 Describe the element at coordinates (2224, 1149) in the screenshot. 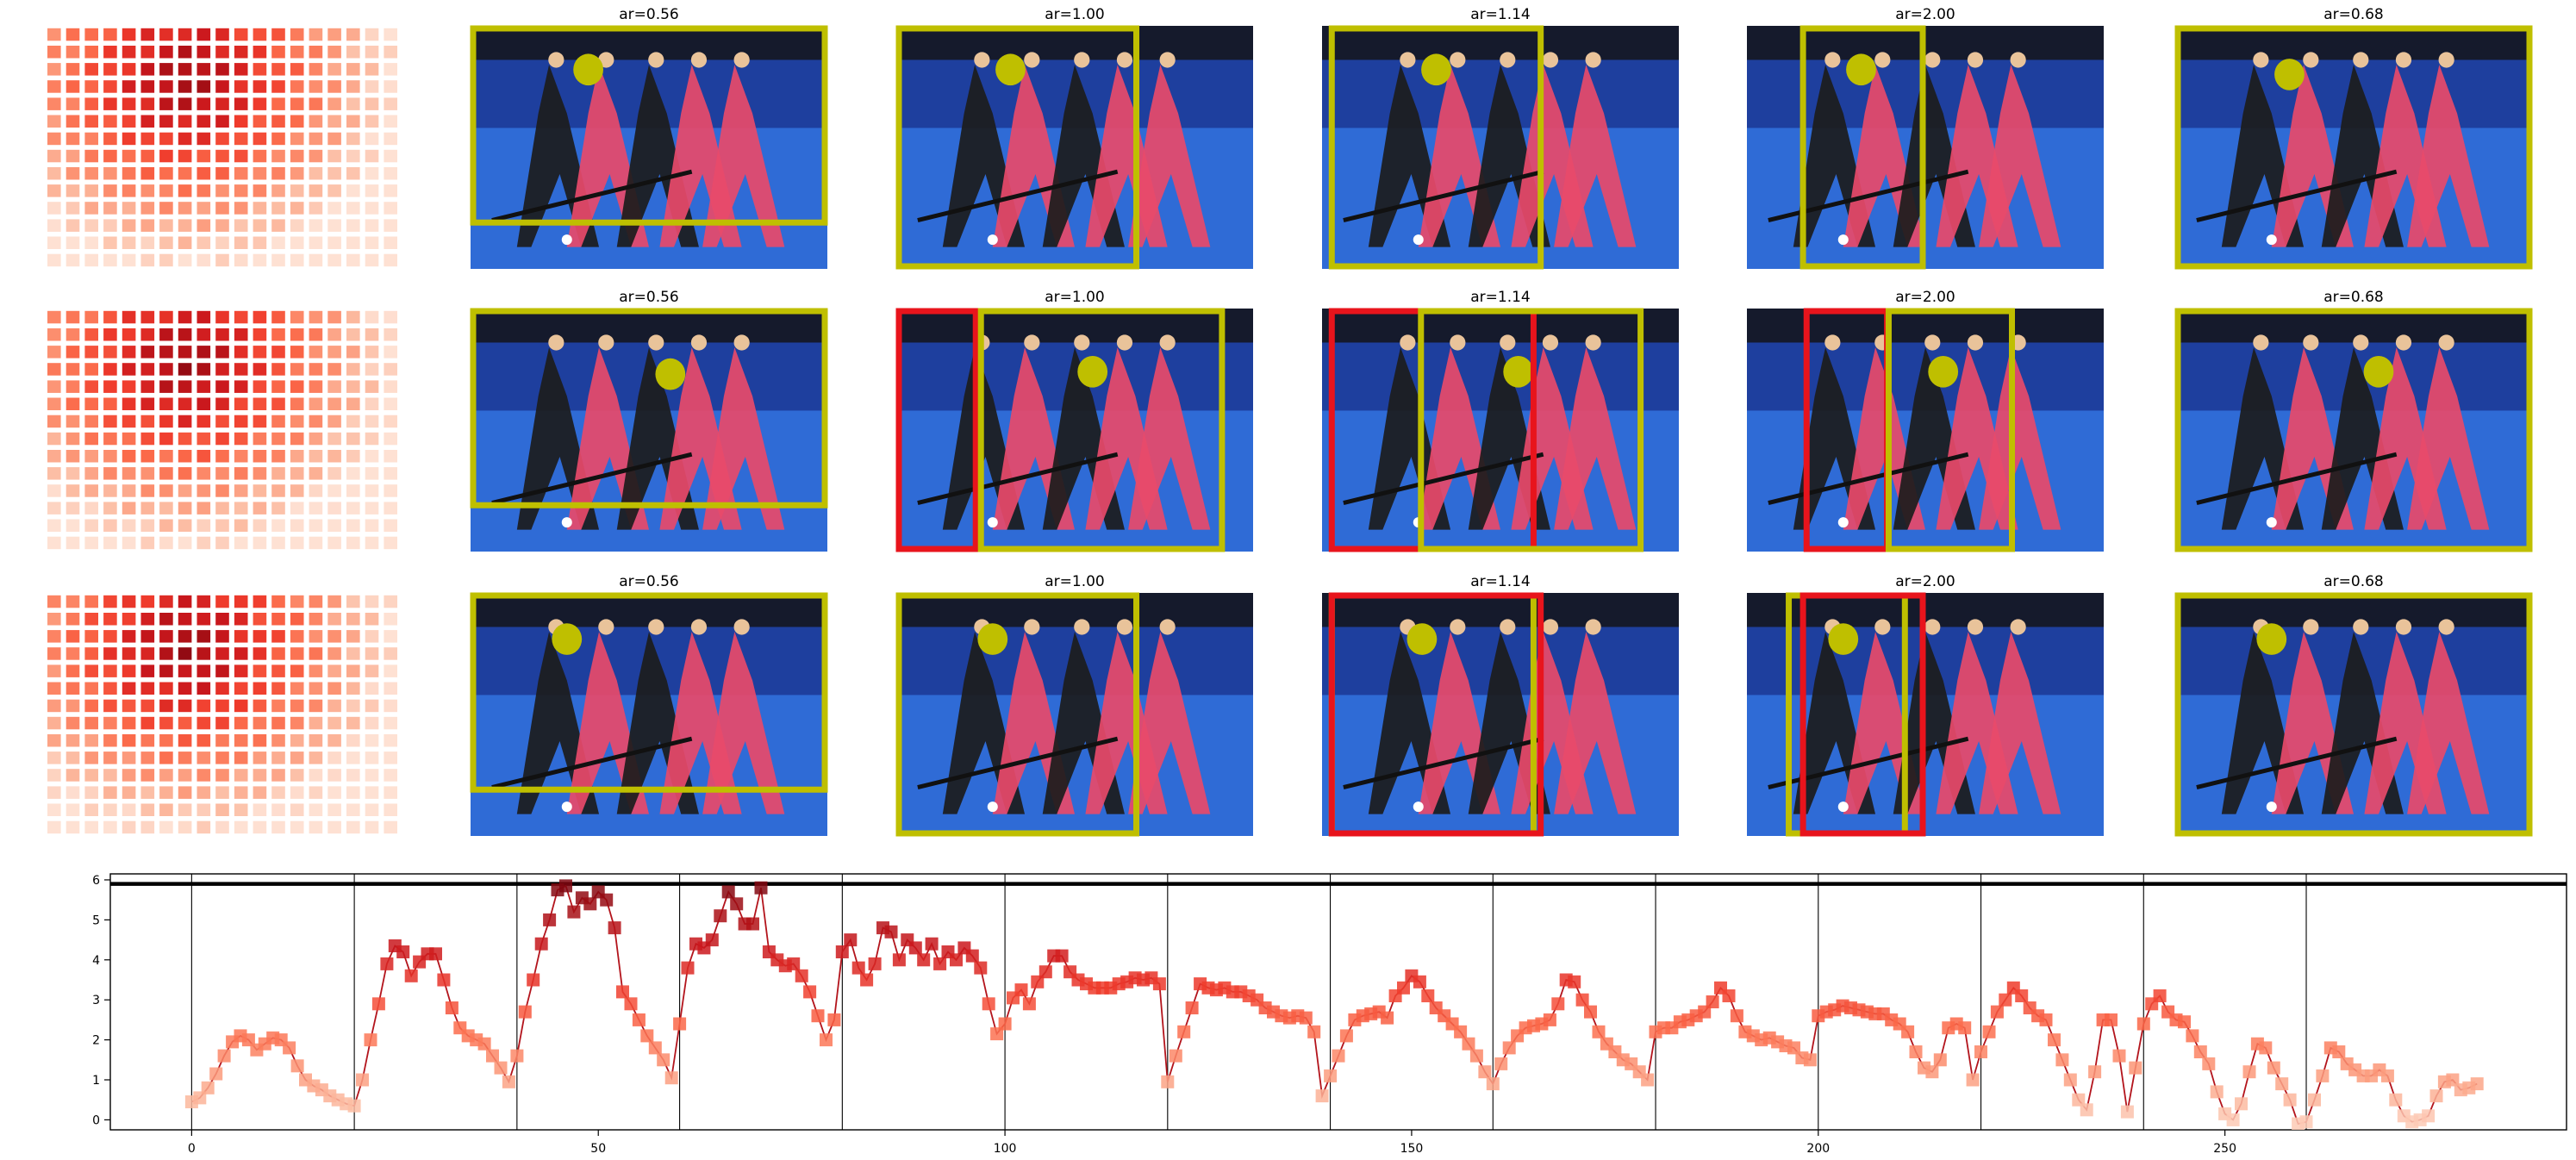

I see `x-tick-label: 250` at that location.